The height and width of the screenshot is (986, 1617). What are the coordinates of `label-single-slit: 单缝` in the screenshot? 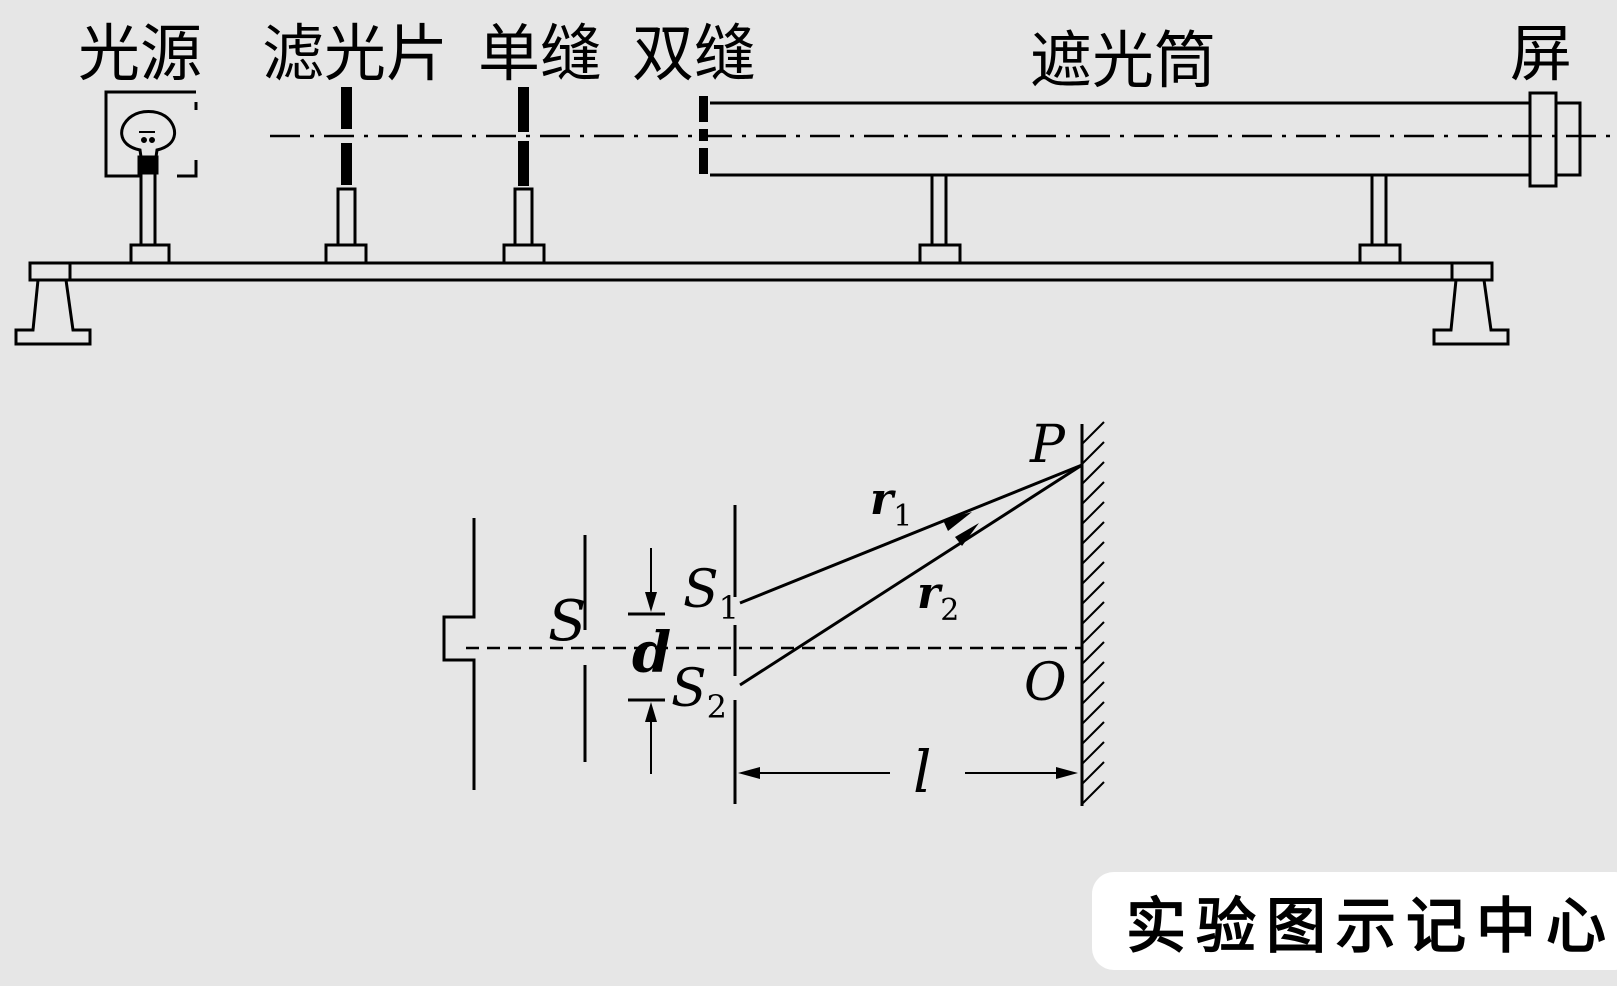 It's located at (540, 53).